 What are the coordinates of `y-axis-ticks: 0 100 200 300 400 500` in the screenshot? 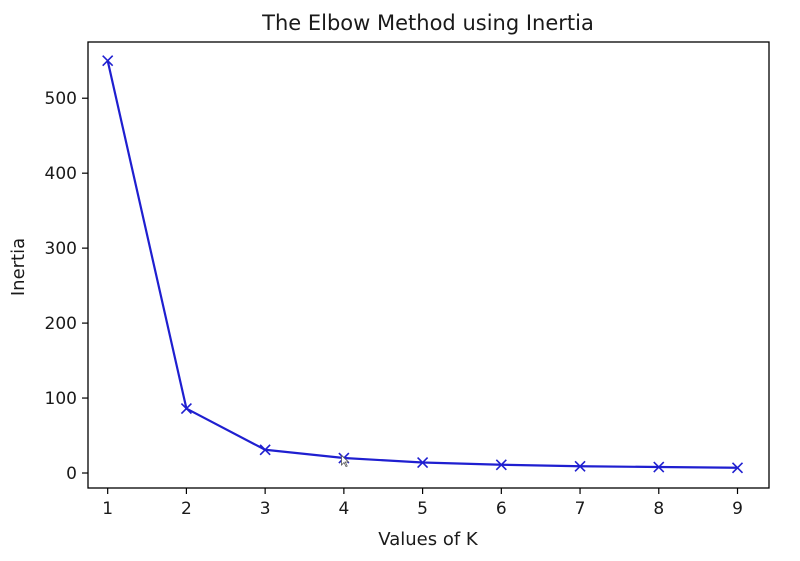 It's located at (66, 286).